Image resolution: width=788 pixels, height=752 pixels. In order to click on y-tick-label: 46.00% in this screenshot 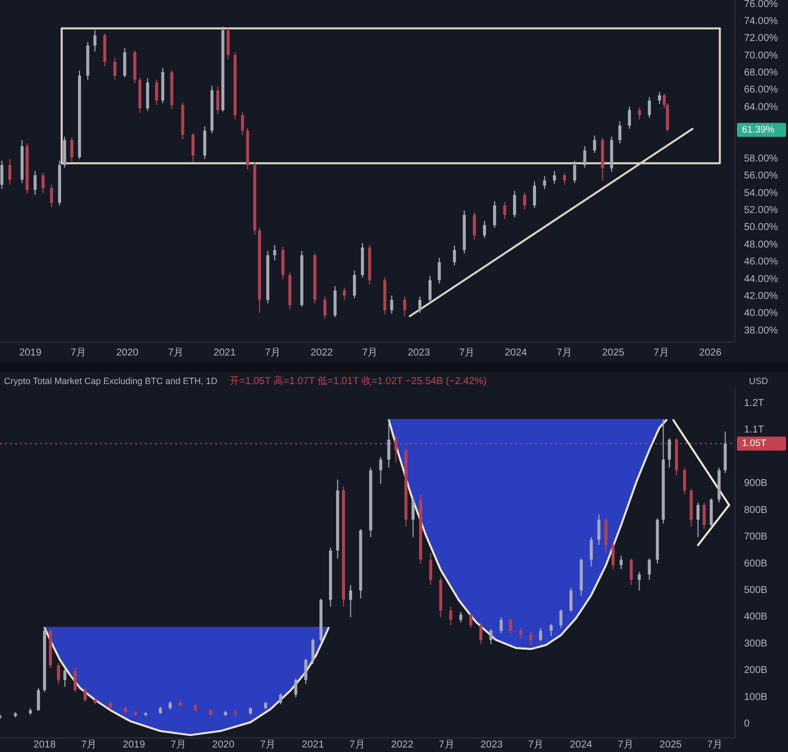, I will do `click(761, 262)`.